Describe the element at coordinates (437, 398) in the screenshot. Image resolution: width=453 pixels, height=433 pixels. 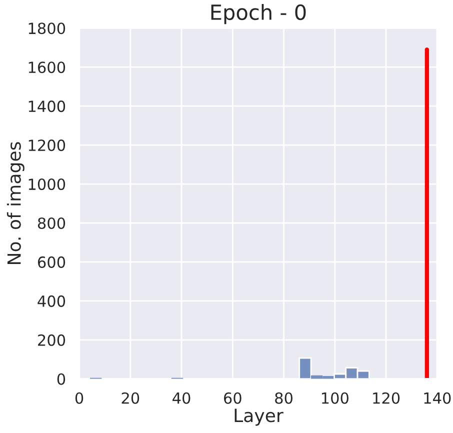
I see `x-tick-label: 140` at that location.